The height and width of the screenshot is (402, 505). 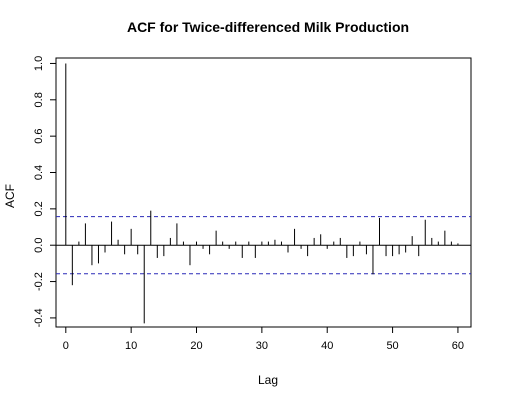 I want to click on y-tick-label: 0.2, so click(x=39, y=208).